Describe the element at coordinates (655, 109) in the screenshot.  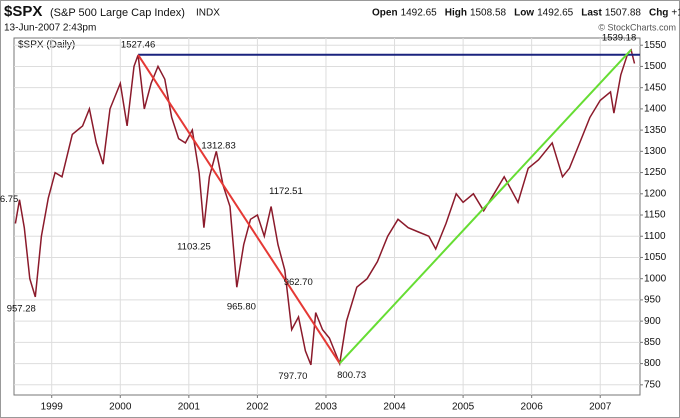
I see `y-tick-label: 1400` at that location.